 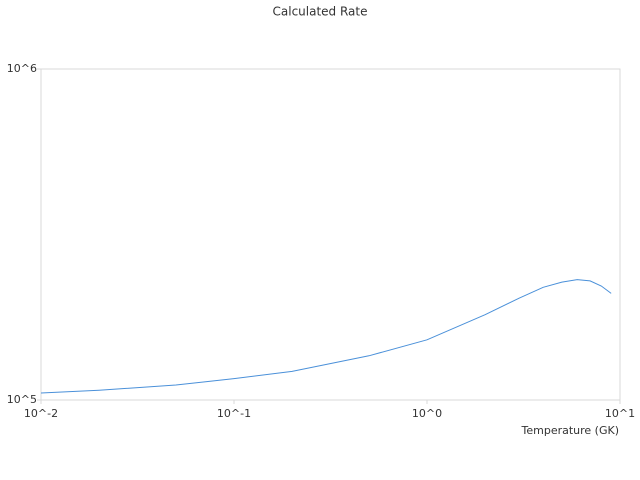 What do you see at coordinates (320, 12) in the screenshot?
I see `chart-title: Calculated Rate` at bounding box center [320, 12].